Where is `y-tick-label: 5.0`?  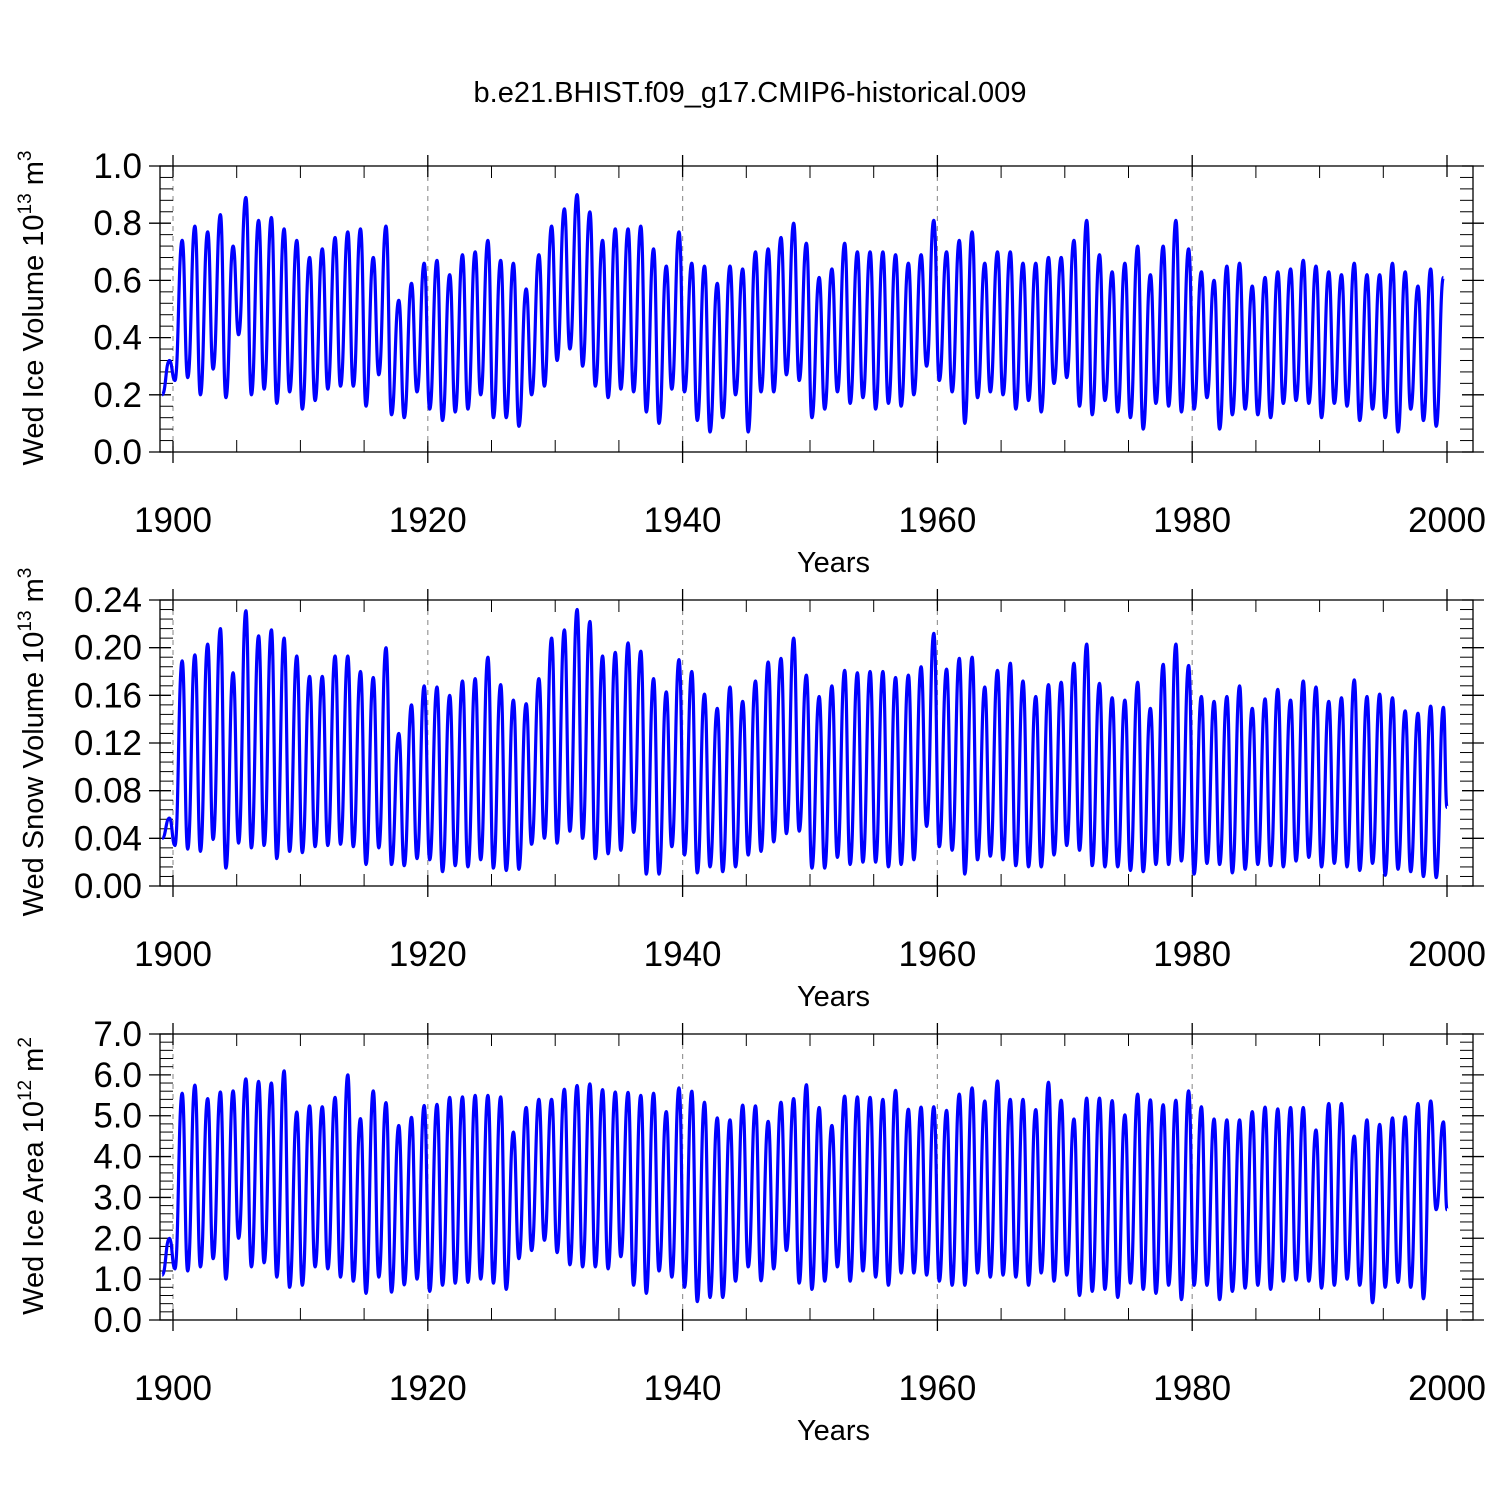 y-tick-label: 5.0 is located at coordinates (117, 1116).